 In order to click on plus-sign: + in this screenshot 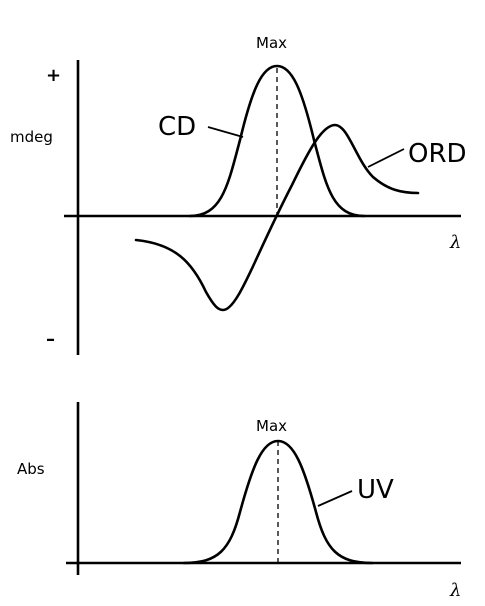, I will do `click(53, 75)`.